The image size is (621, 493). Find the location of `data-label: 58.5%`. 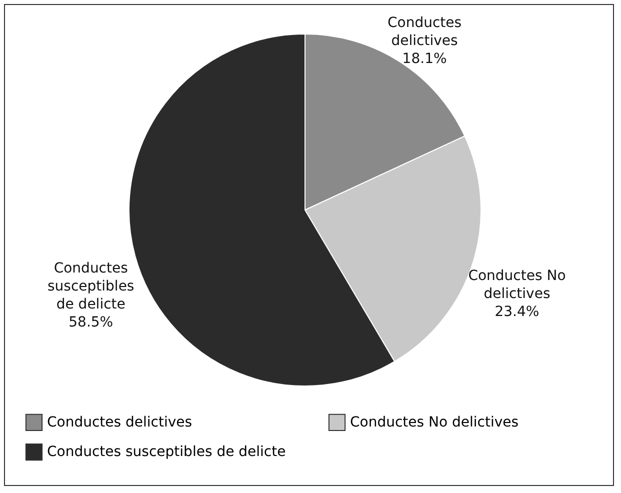

data-label: 58.5% is located at coordinates (91, 322).